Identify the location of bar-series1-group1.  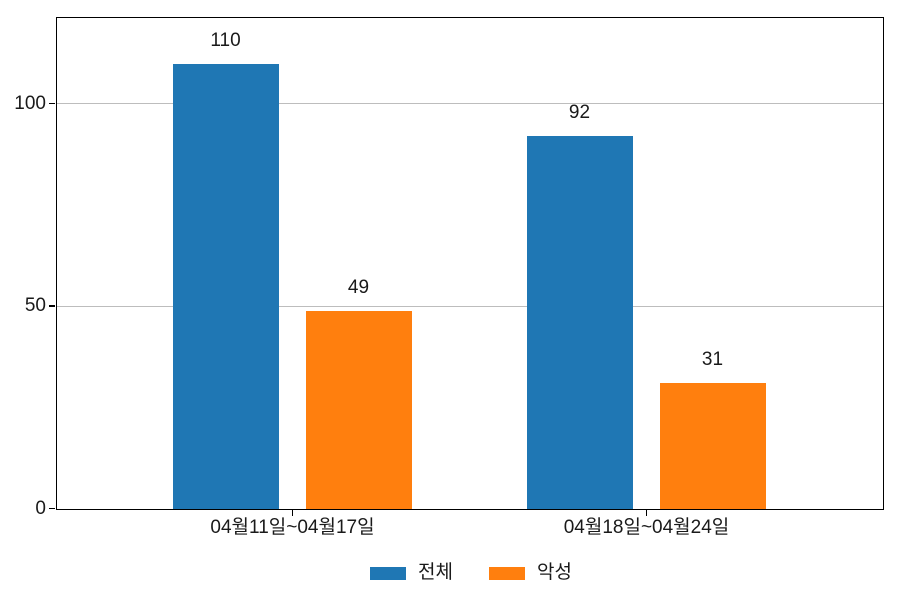
(712, 446).